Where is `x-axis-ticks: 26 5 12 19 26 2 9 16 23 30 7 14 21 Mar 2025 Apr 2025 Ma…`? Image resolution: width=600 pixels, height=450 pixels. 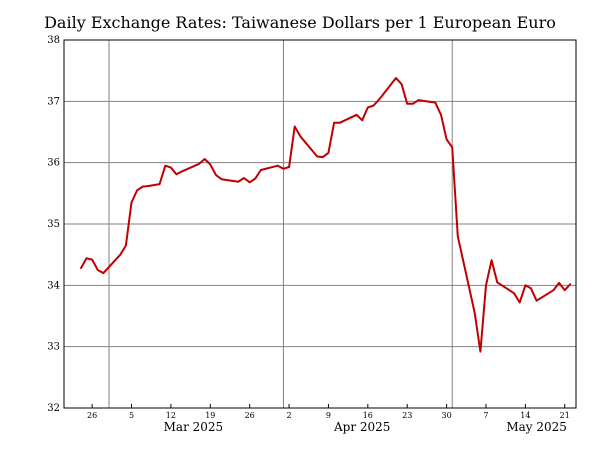
x-axis-ticks: 26 5 12 19 26 2 9 16 23 30 7 14 21 Mar 2025 Apr 2025 Ma… is located at coordinates (328, 419).